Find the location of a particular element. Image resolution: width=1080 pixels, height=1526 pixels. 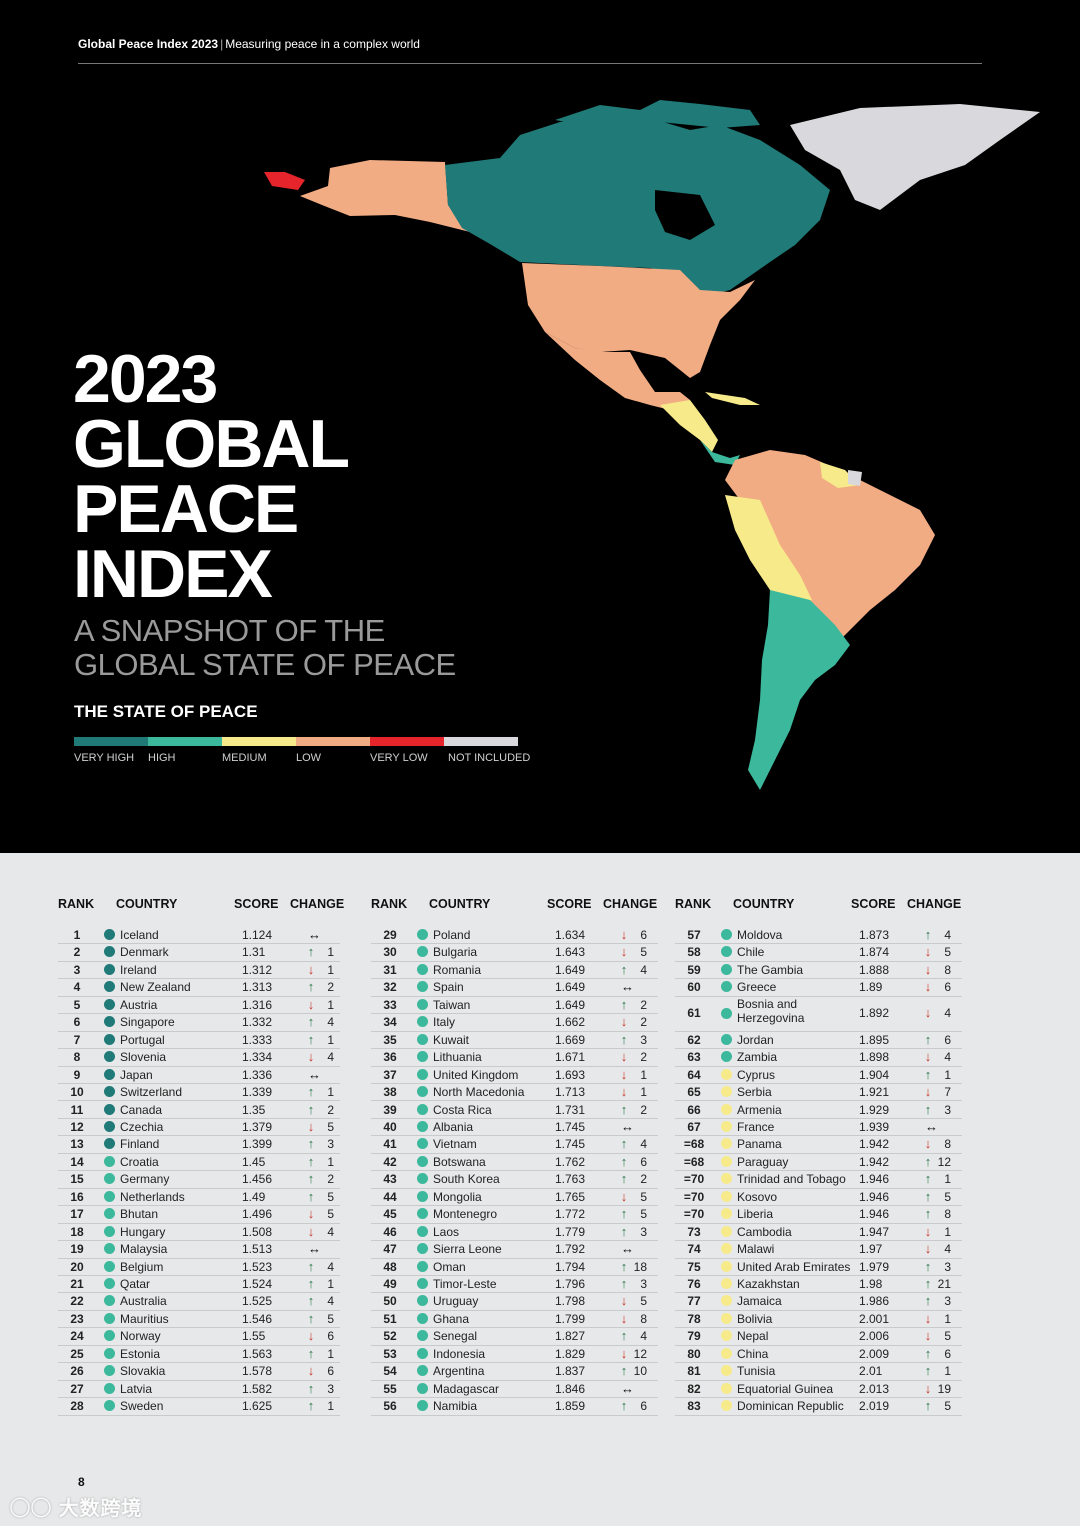

country-cell: Albania is located at coordinates (453, 1126).